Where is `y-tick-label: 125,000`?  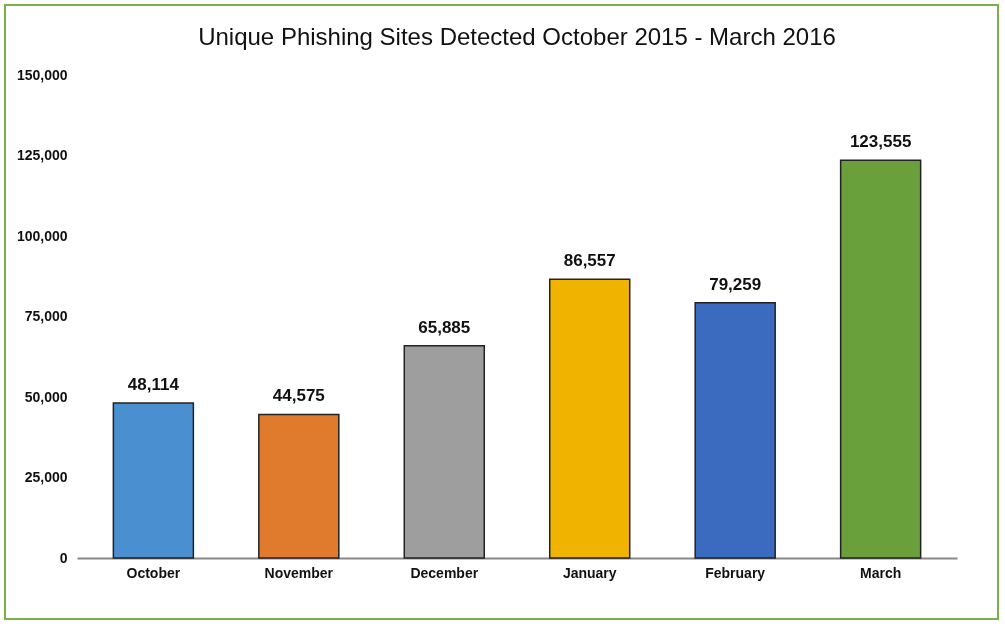 y-tick-label: 125,000 is located at coordinates (42, 155).